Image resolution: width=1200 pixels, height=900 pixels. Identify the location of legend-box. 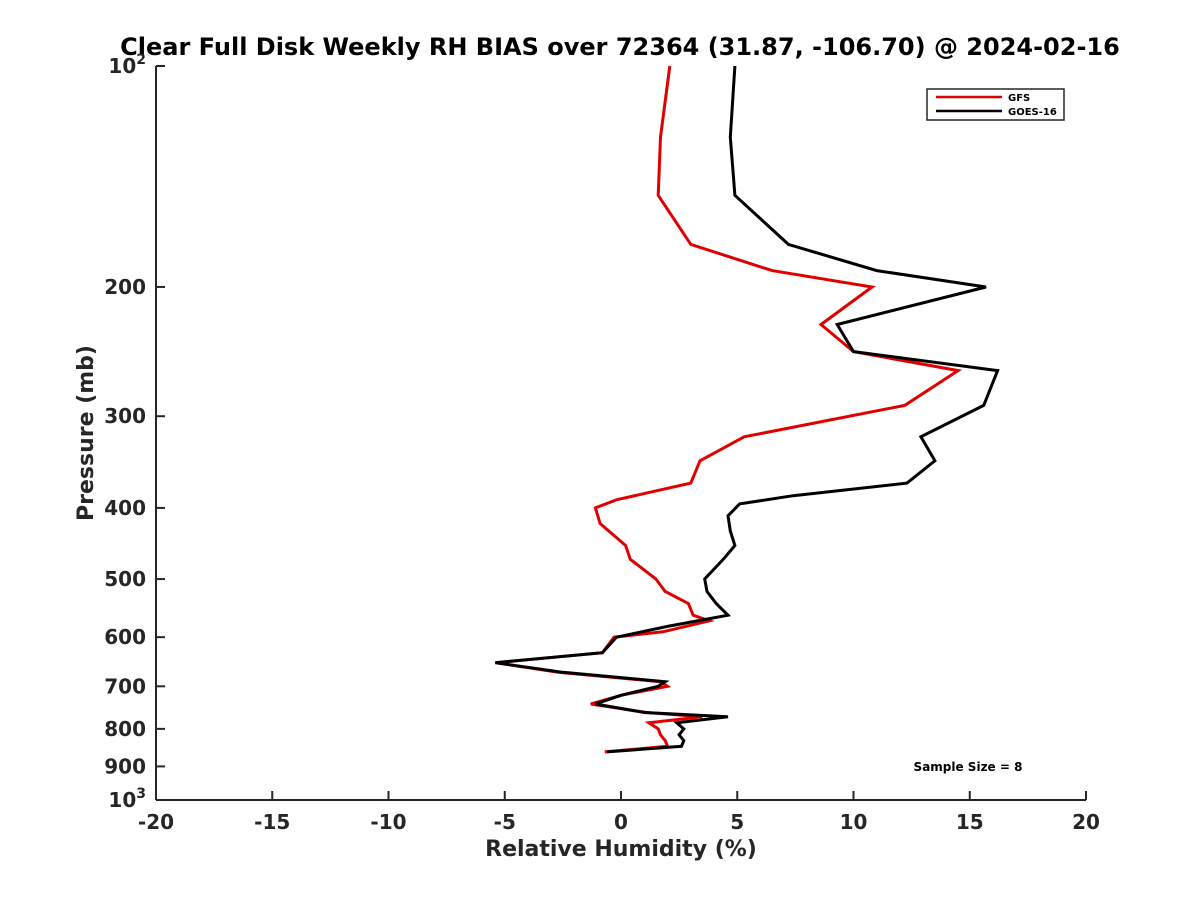
(995, 104).